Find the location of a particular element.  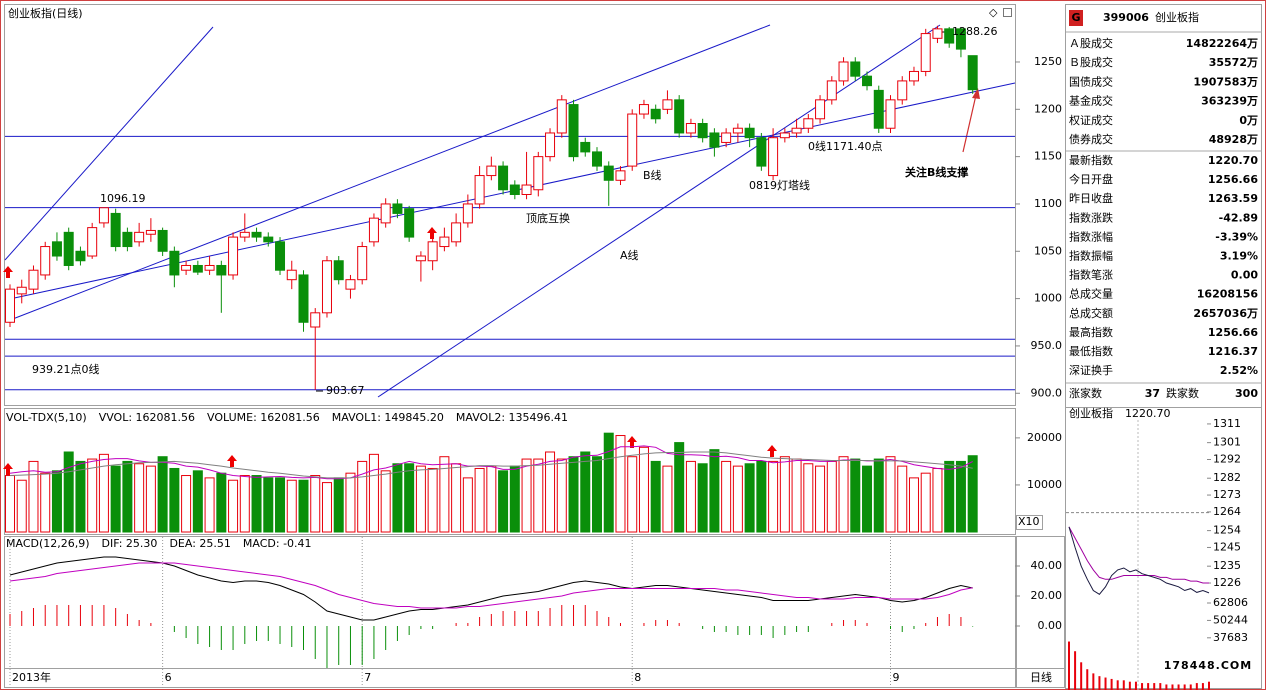

y-tick-label: 1150 is located at coordinates (1048, 156).